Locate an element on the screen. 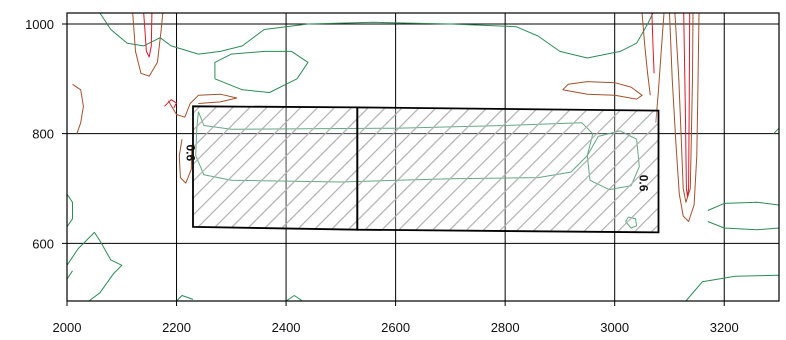  y-tick-label: 1000 is located at coordinates (39, 24).